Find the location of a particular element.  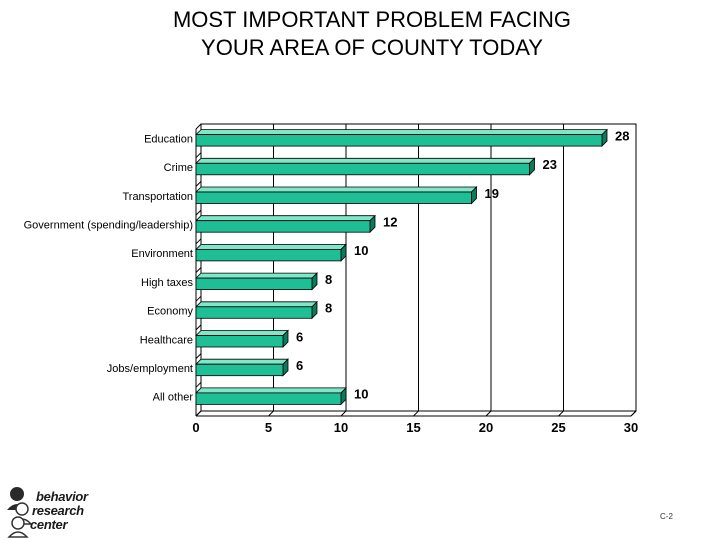

category-label: Environment is located at coordinates (162, 254).